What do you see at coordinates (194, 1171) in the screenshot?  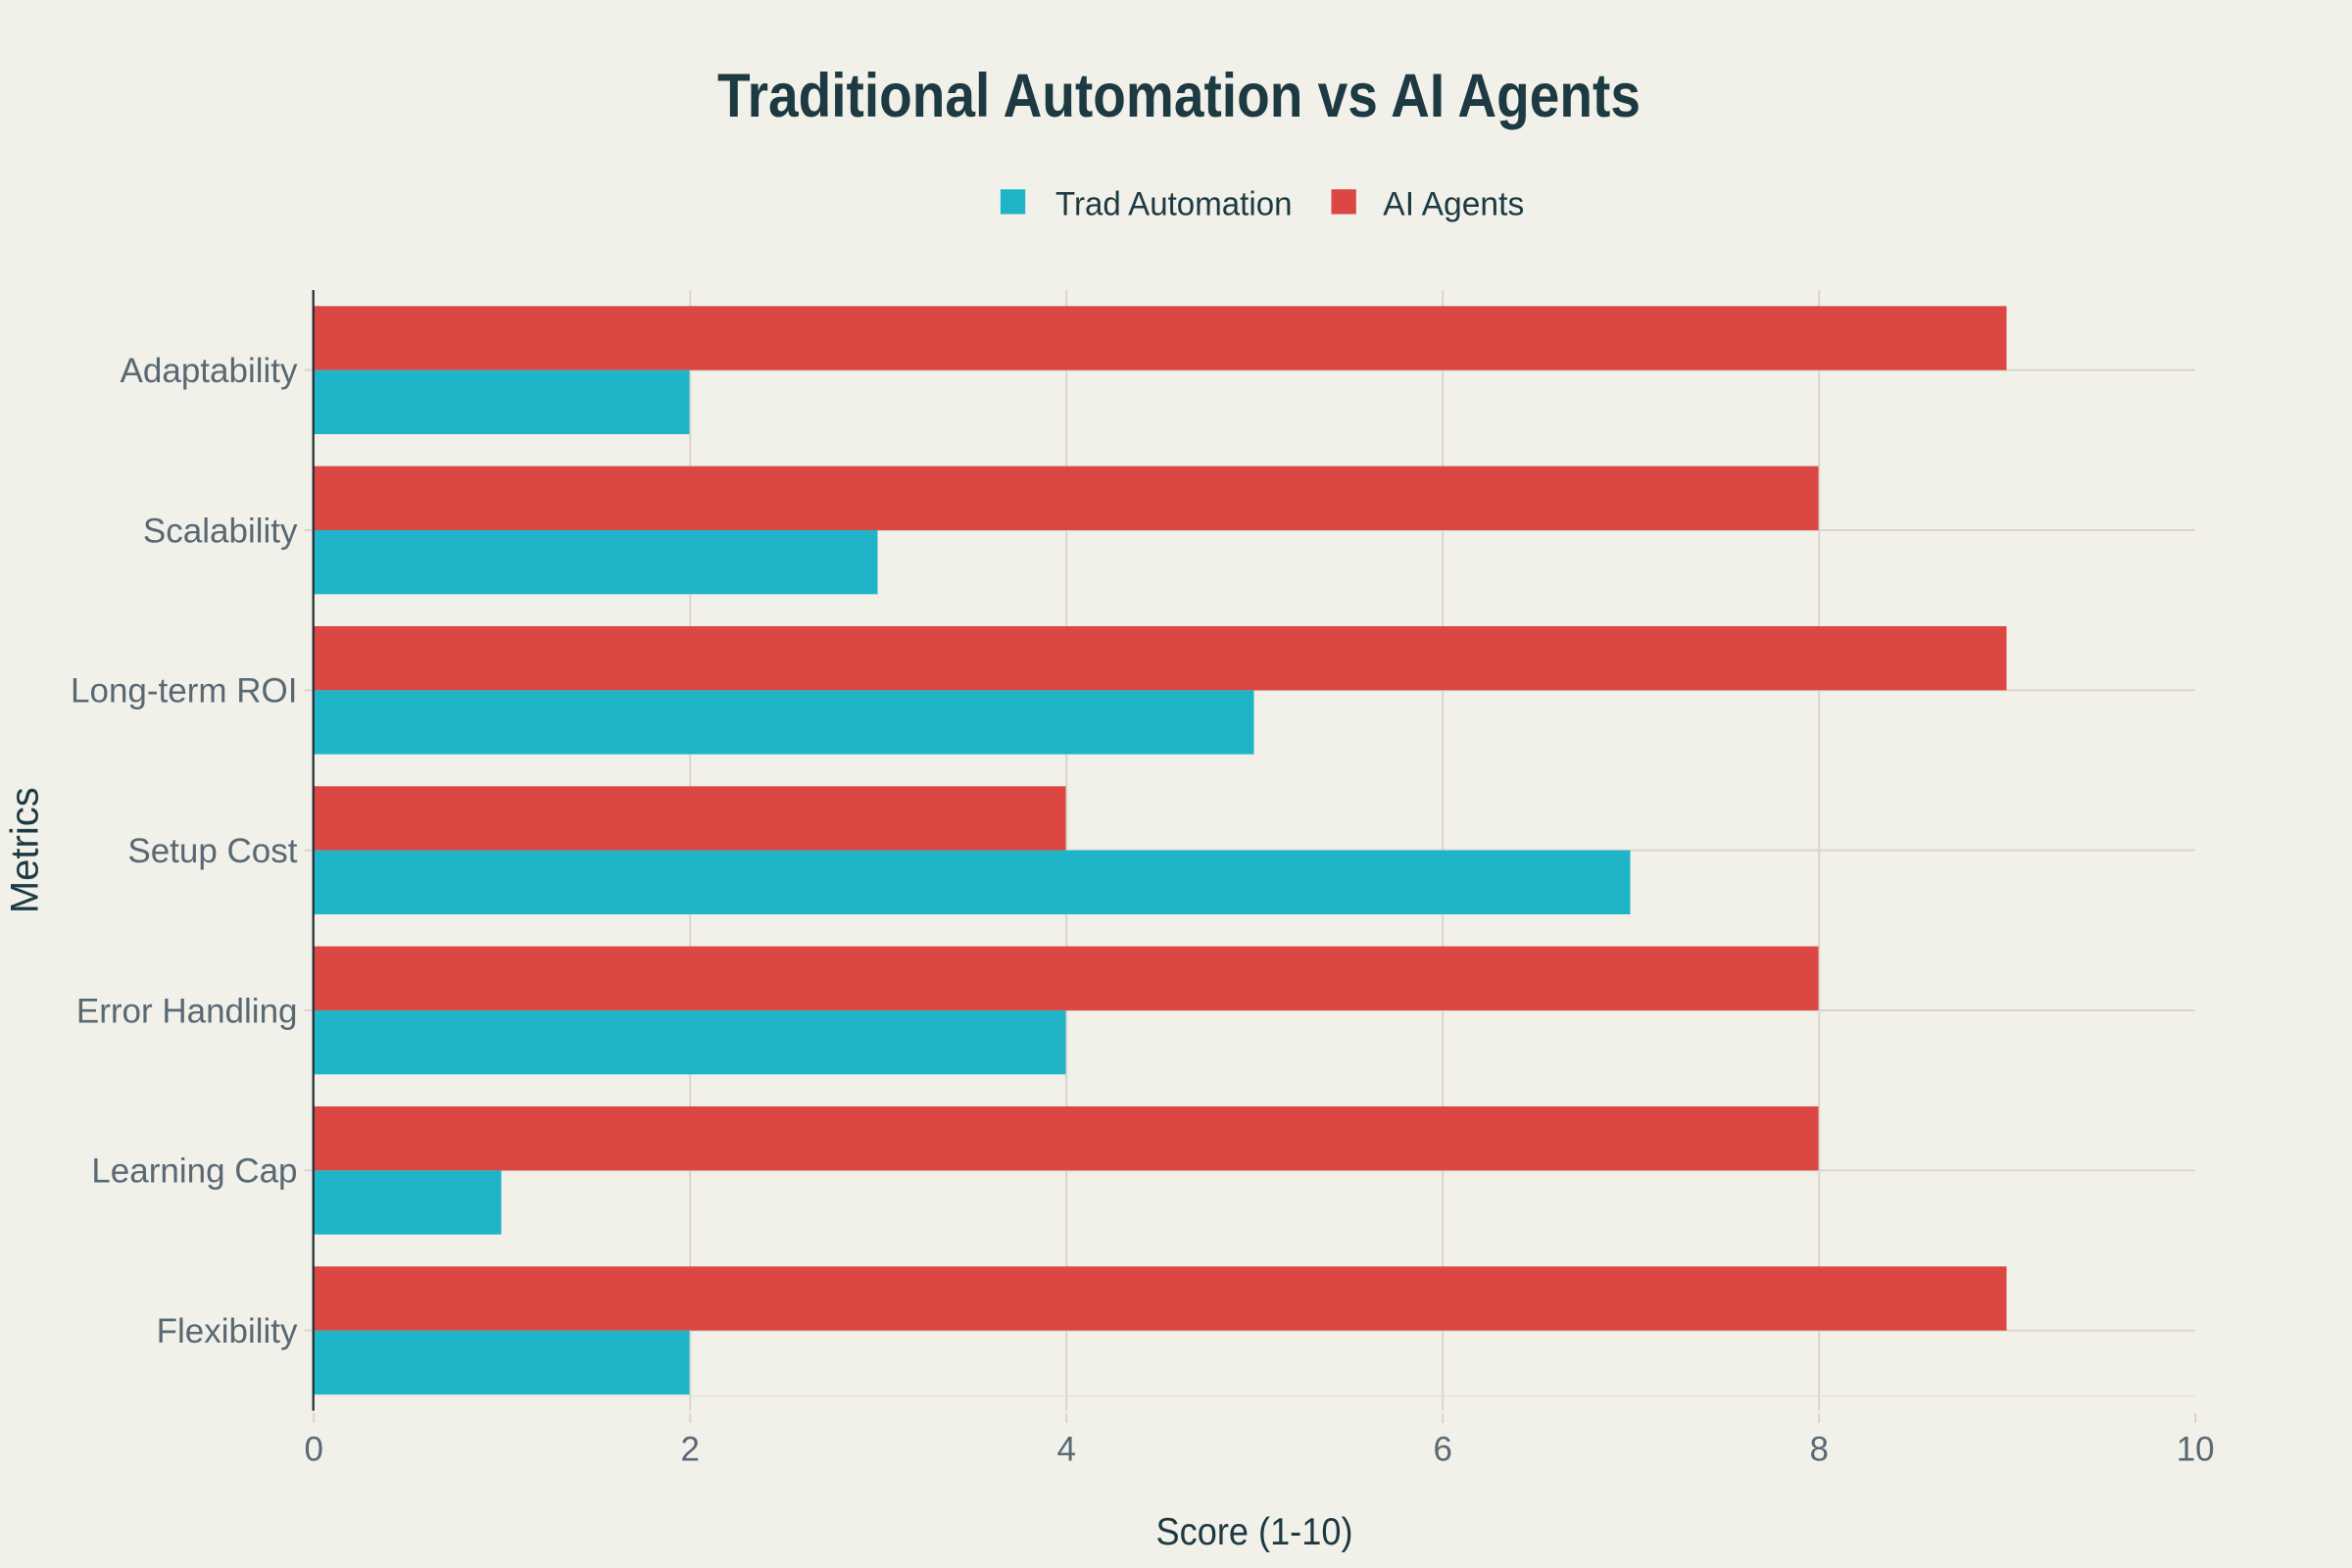 I see `svg-text: Learning Cap` at bounding box center [194, 1171].